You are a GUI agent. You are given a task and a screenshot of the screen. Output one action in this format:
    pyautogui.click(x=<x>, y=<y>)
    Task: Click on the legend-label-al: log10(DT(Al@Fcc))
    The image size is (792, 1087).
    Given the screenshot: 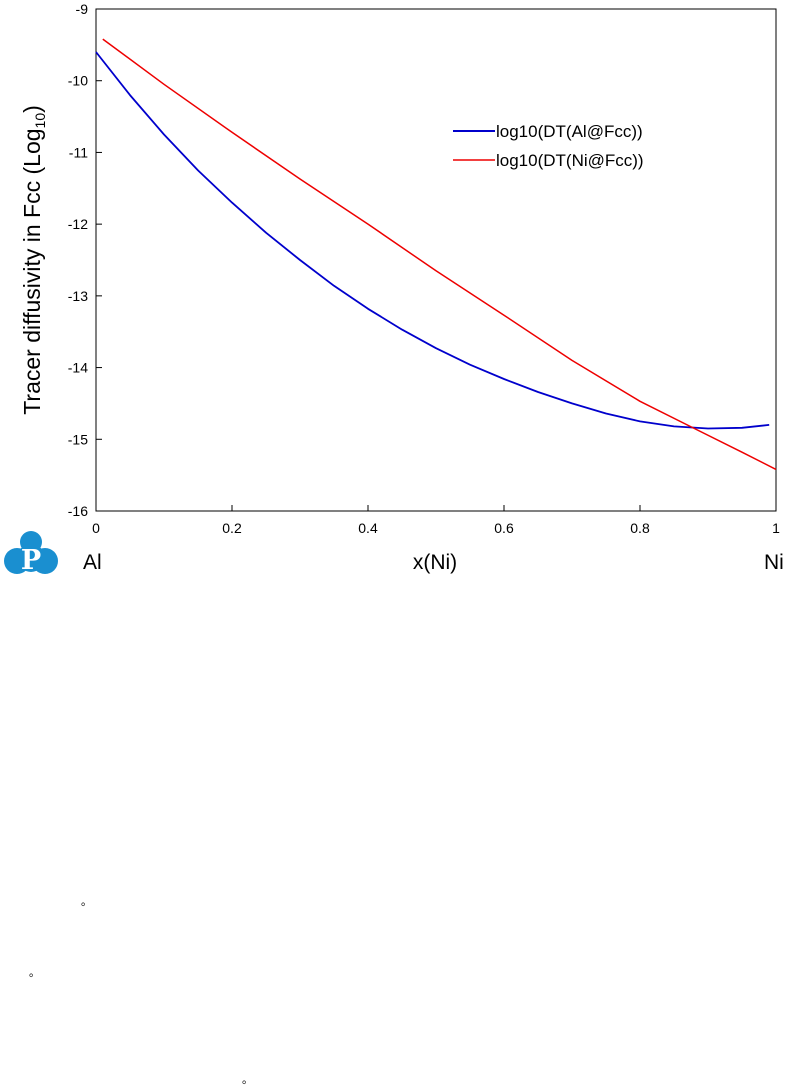 What is the action you would take?
    pyautogui.click(x=569, y=131)
    